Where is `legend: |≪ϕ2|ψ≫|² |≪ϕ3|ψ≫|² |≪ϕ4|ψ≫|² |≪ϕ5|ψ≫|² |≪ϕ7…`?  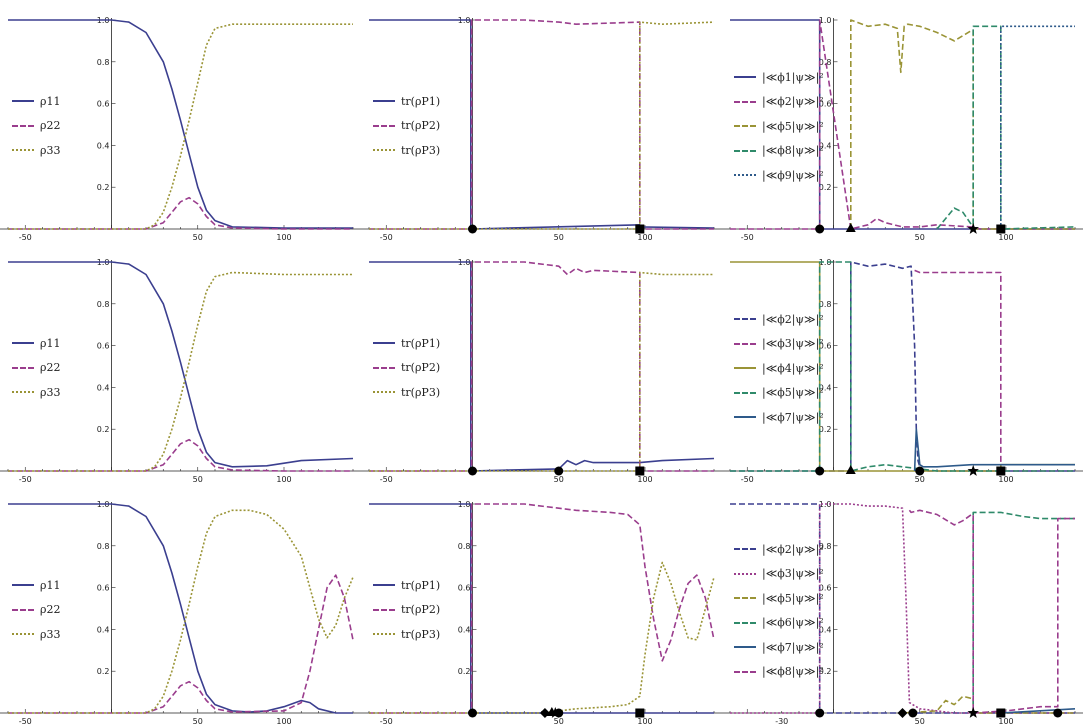 legend: |≪ϕ2|ψ≫|² |≪ϕ3|ψ≫|² |≪ϕ4|ψ≫|² |≪ϕ5|ψ≫|² |≪ϕ7… is located at coordinates (779, 368).